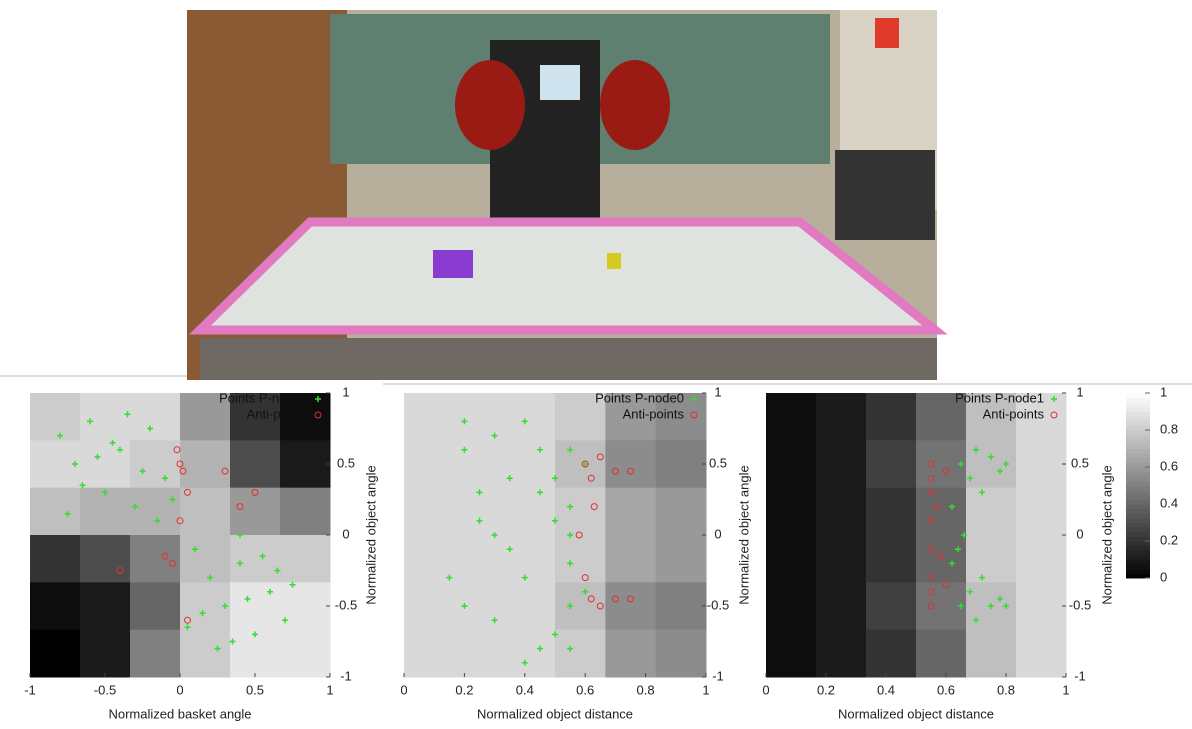 This screenshot has width=1192, height=729. What do you see at coordinates (1169, 428) in the screenshot?
I see `colorbar-tick-label: 0.8` at bounding box center [1169, 428].